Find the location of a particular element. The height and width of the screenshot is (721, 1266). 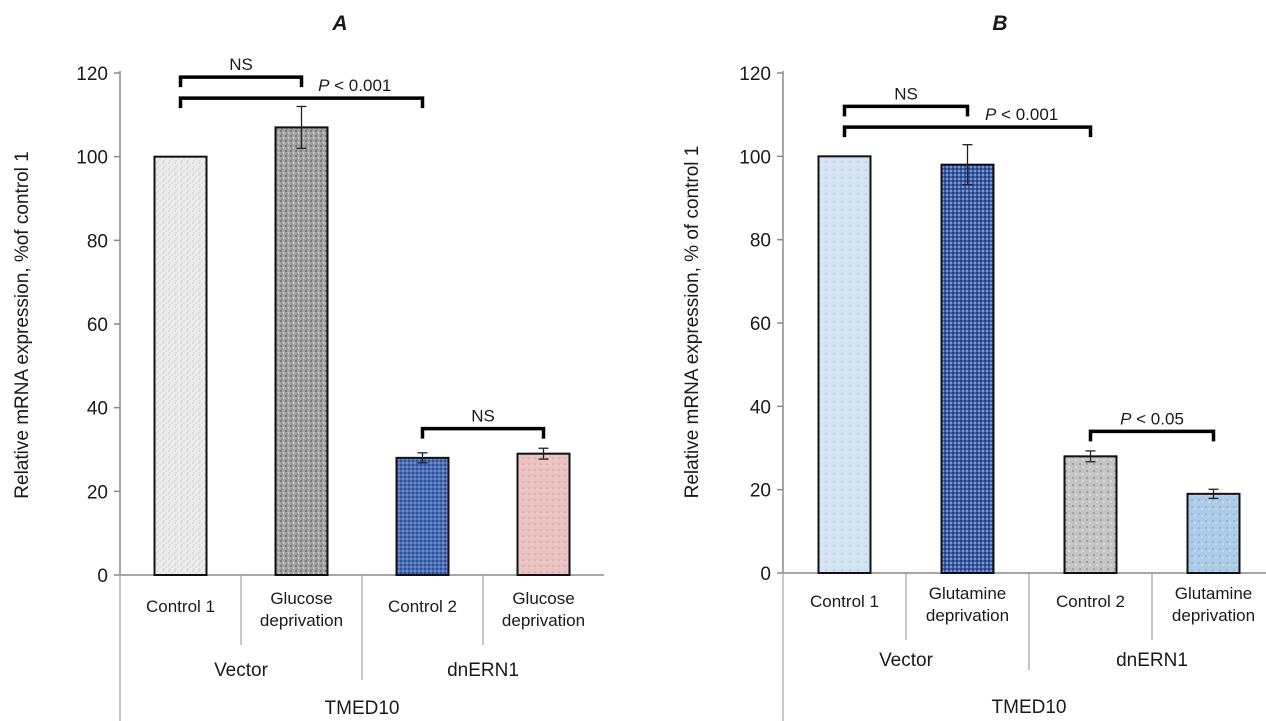

panel-label: A is located at coordinates (339, 23).